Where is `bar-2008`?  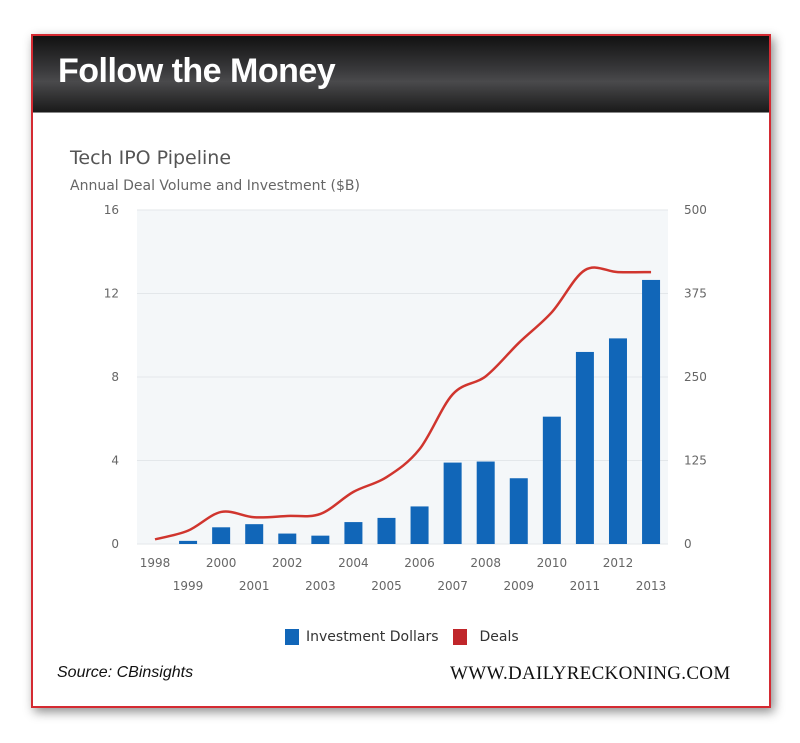
bar-2008 is located at coordinates (485, 502).